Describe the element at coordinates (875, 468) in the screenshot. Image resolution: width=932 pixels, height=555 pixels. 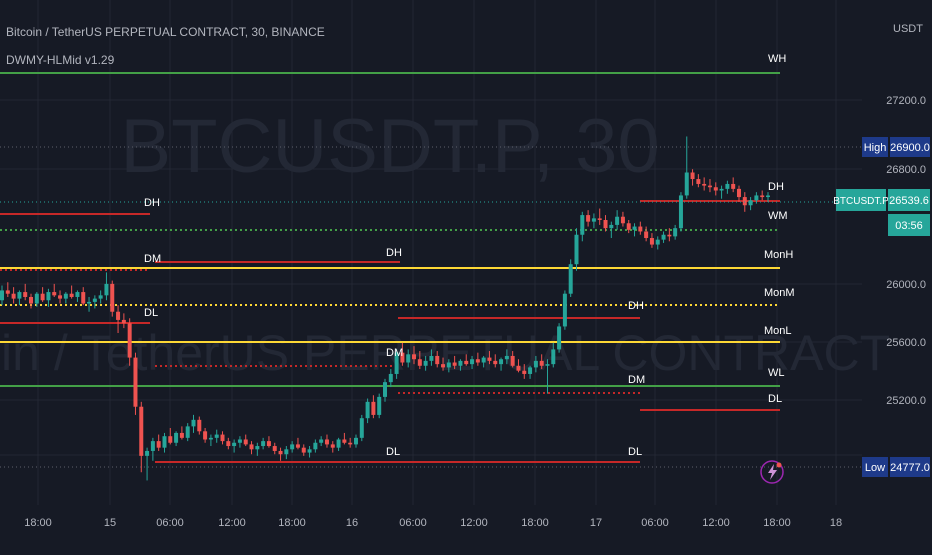
I see `low-badge-label: Low` at that location.